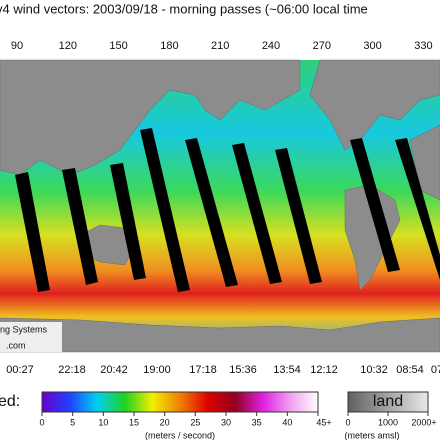 The image size is (440, 440). I want to click on pass-time-label: 12:12, so click(324, 370).